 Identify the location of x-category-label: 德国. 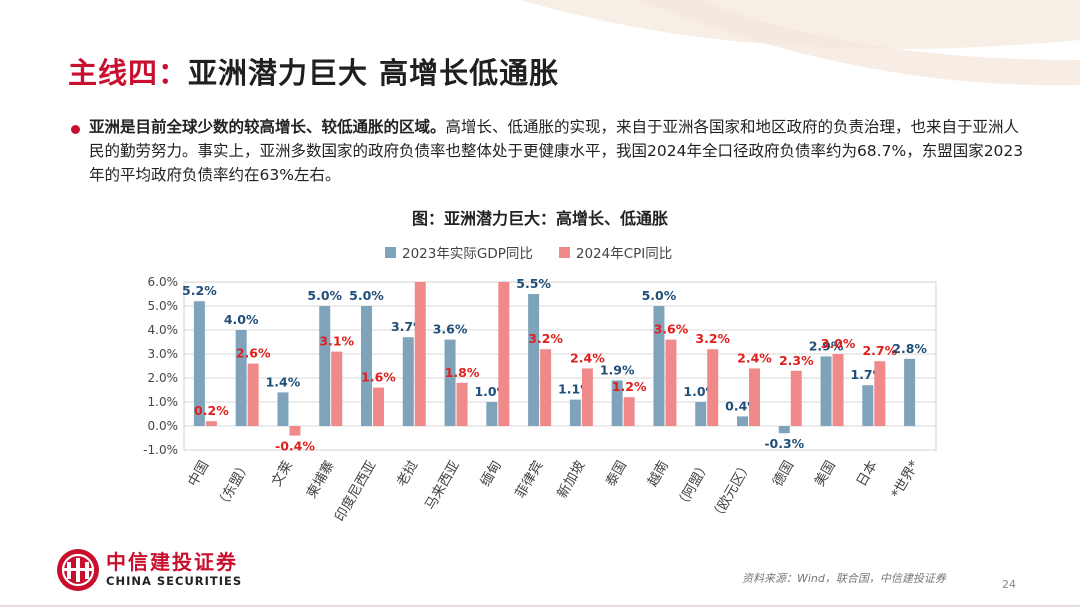
(783, 473).